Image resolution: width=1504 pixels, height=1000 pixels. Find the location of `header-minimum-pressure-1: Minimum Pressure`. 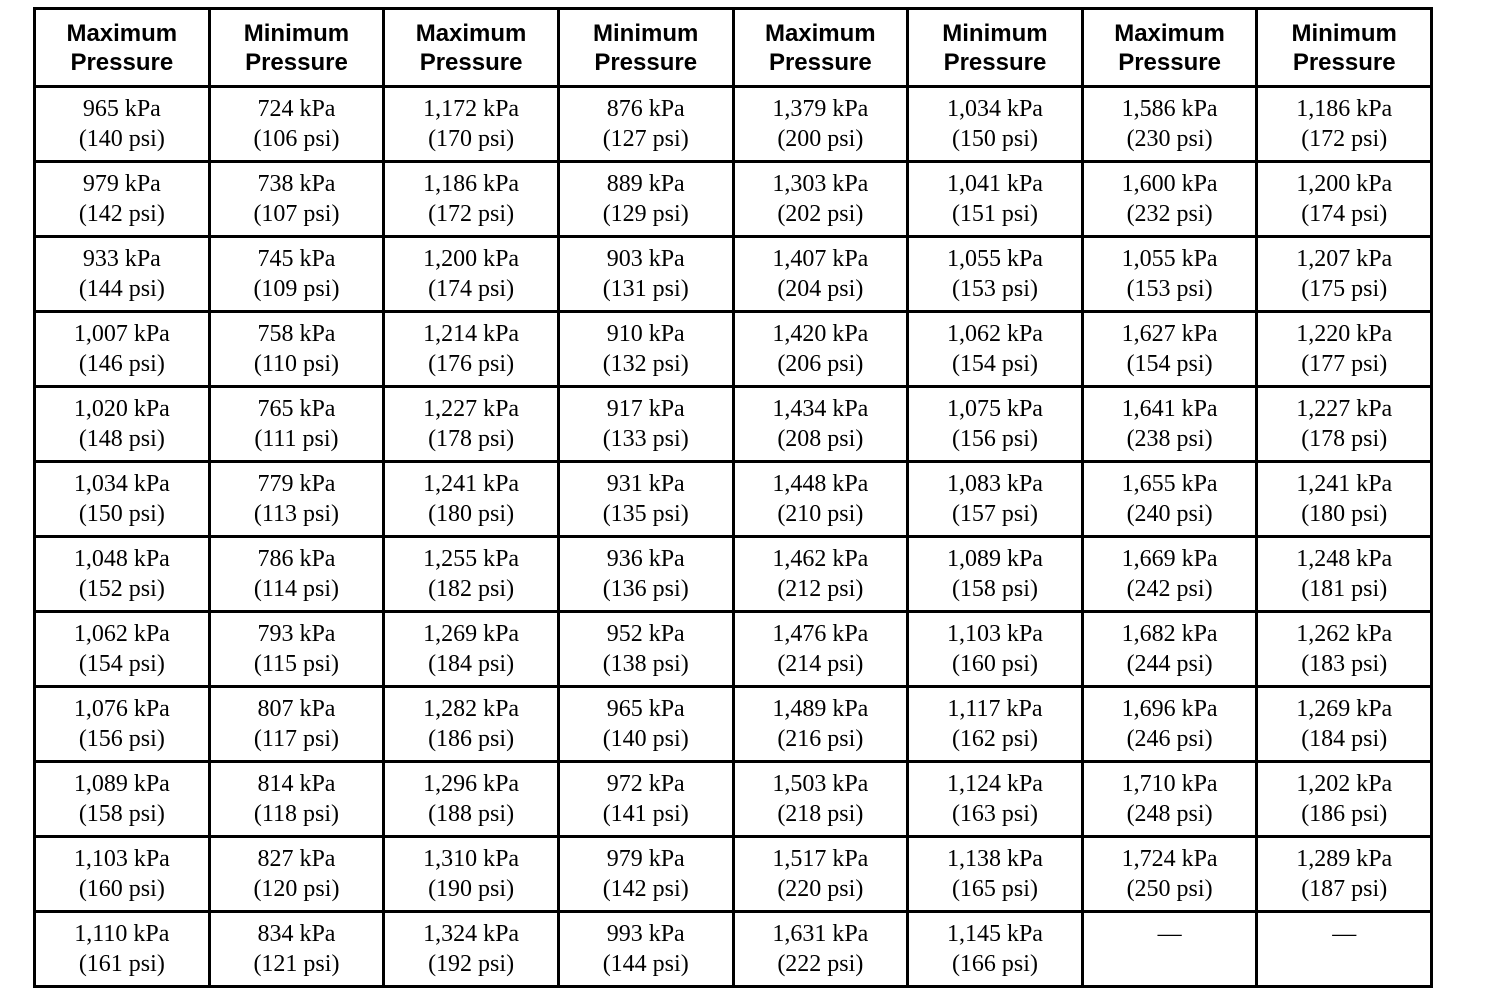

header-minimum-pressure-1: Minimum Pressure is located at coordinates (296, 47).